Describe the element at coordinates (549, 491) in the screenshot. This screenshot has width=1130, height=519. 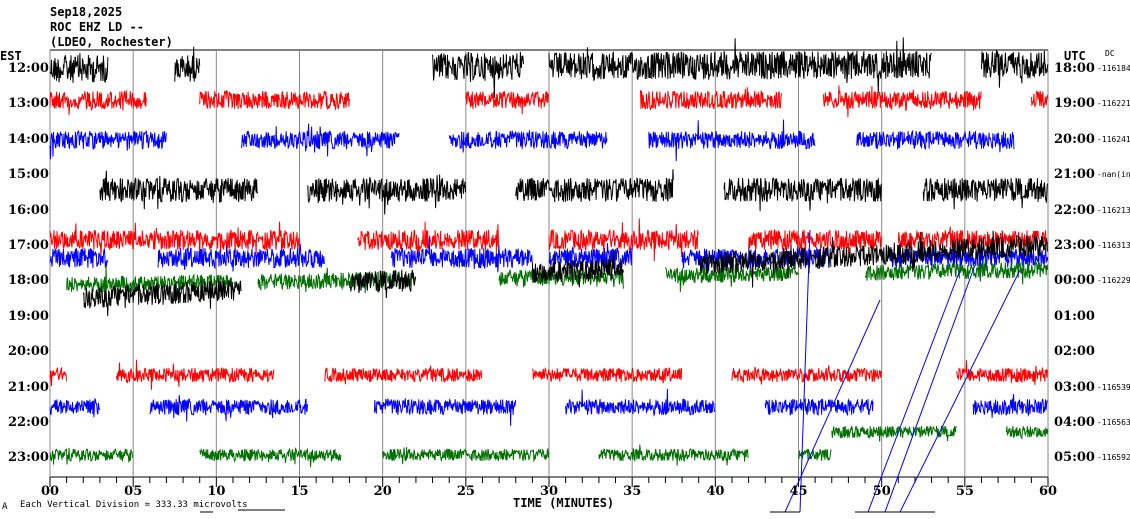
I see `x-tick-label: 30` at that location.